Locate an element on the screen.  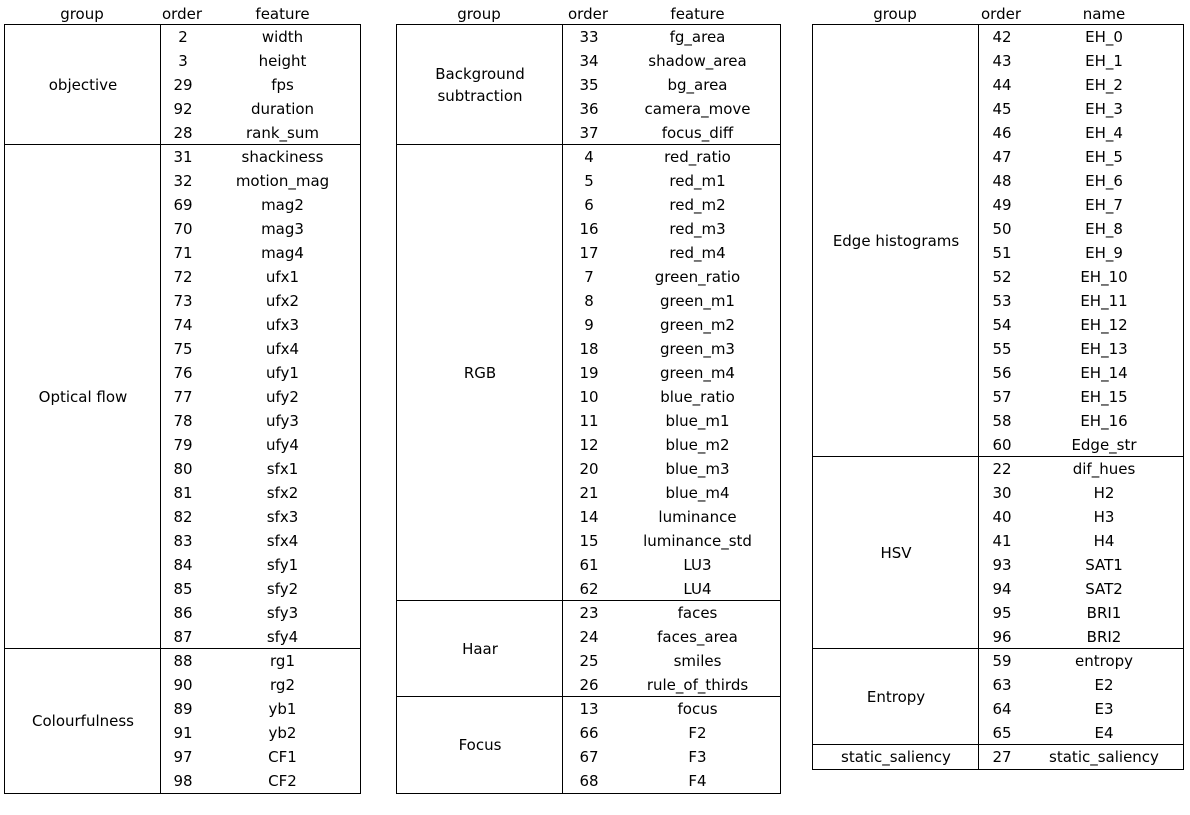
order-cell: 67 is located at coordinates (589, 757).